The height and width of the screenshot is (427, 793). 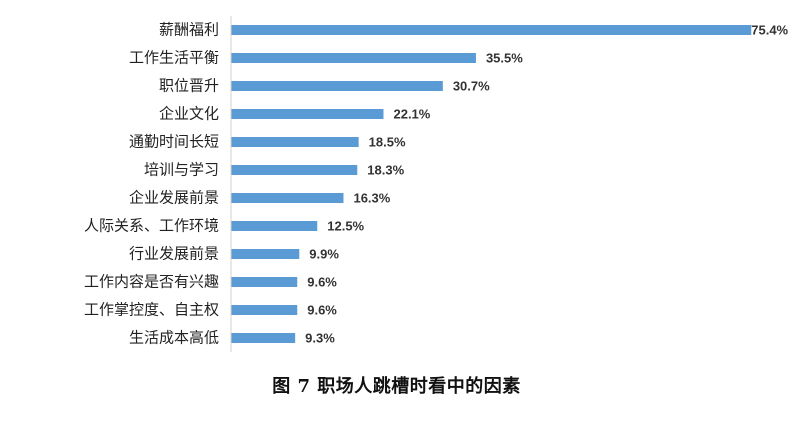 What do you see at coordinates (189, 30) in the screenshot?
I see `category-label: 薪酬福利` at bounding box center [189, 30].